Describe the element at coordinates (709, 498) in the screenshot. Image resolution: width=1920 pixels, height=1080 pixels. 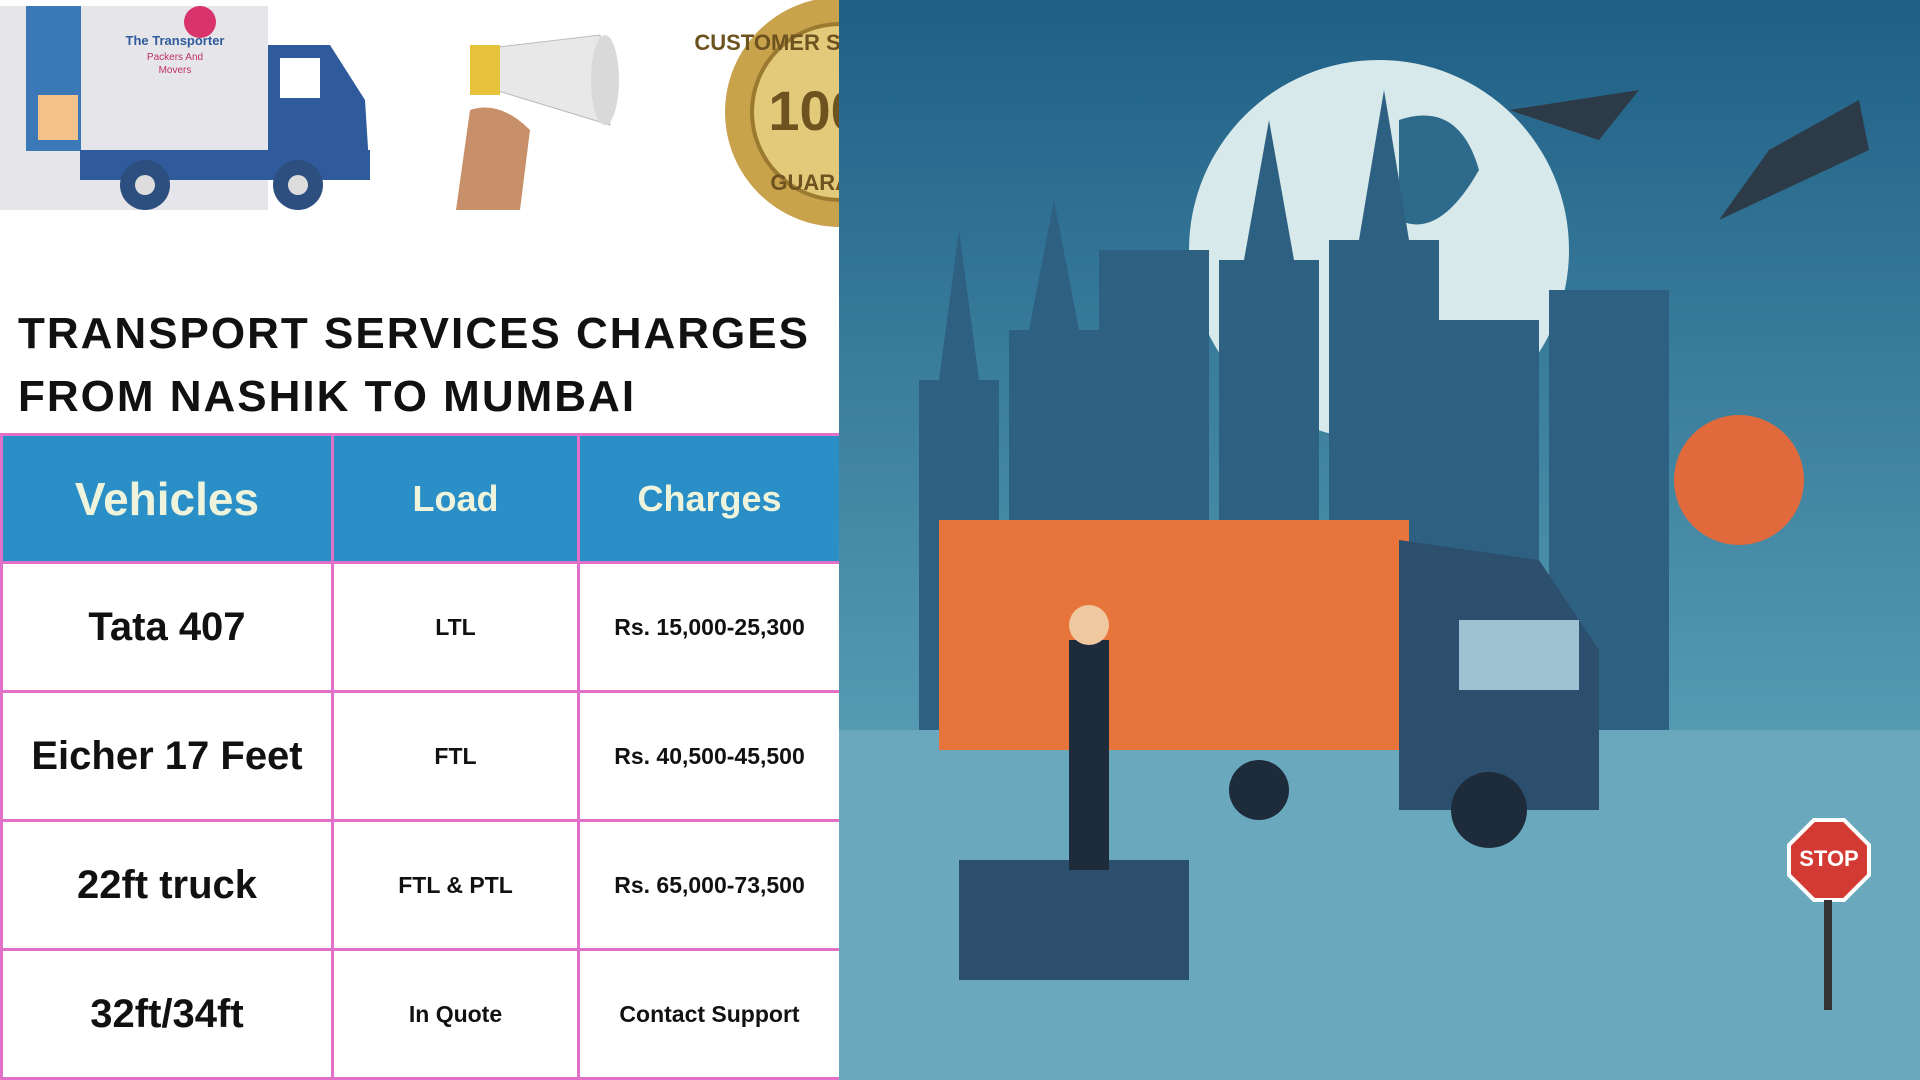
I see `column-header: Charges` at that location.